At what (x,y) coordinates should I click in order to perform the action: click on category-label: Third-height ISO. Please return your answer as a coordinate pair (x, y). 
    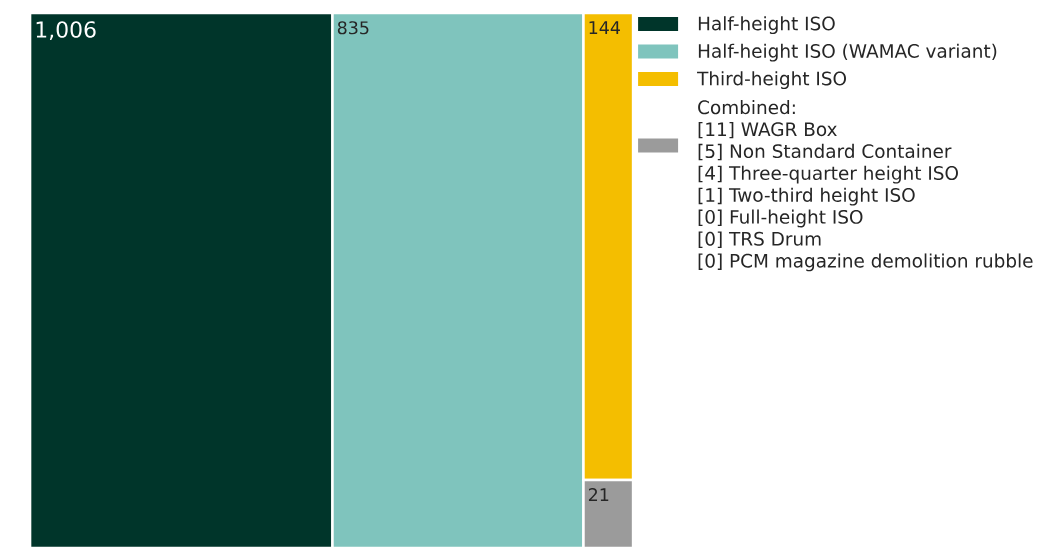
    Looking at the image, I should click on (771, 80).